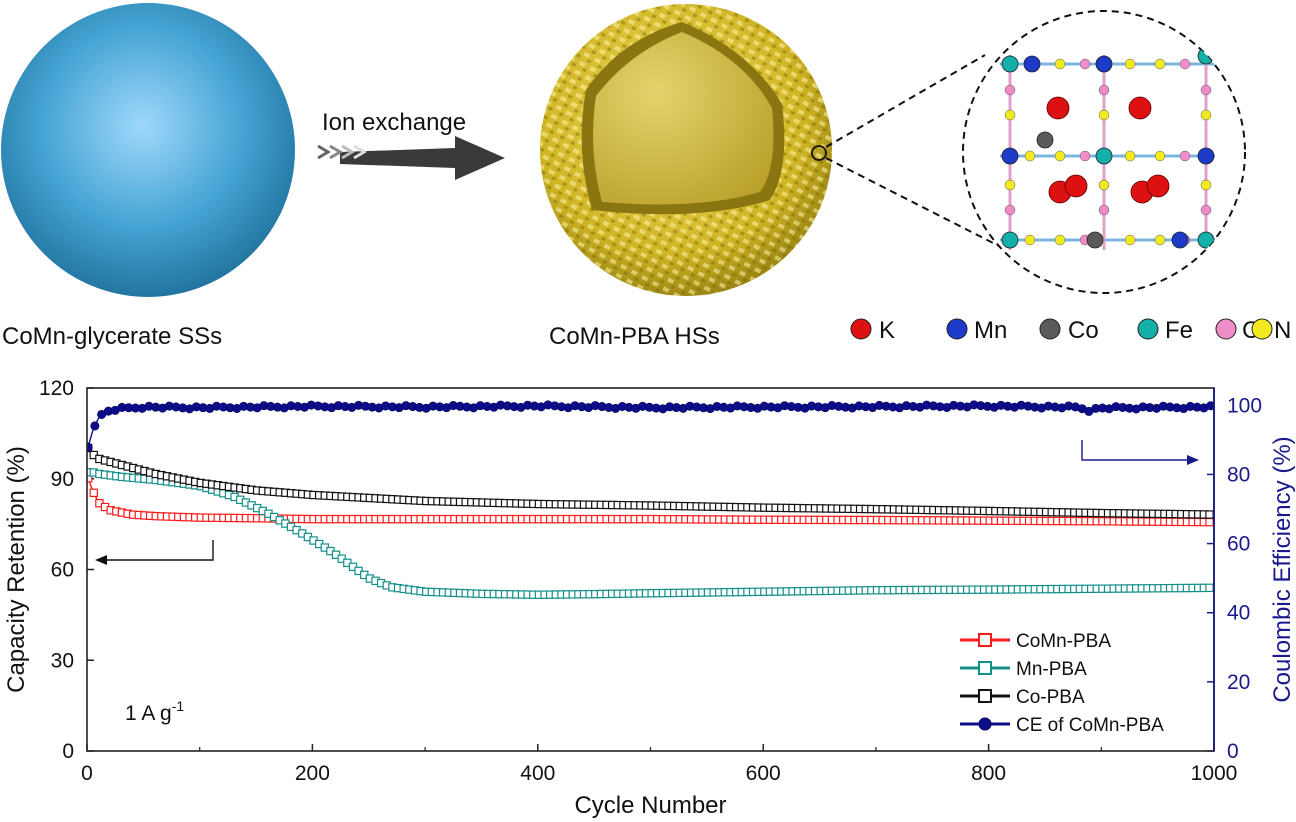  I want to click on glycerate-sphere, so click(148, 150).